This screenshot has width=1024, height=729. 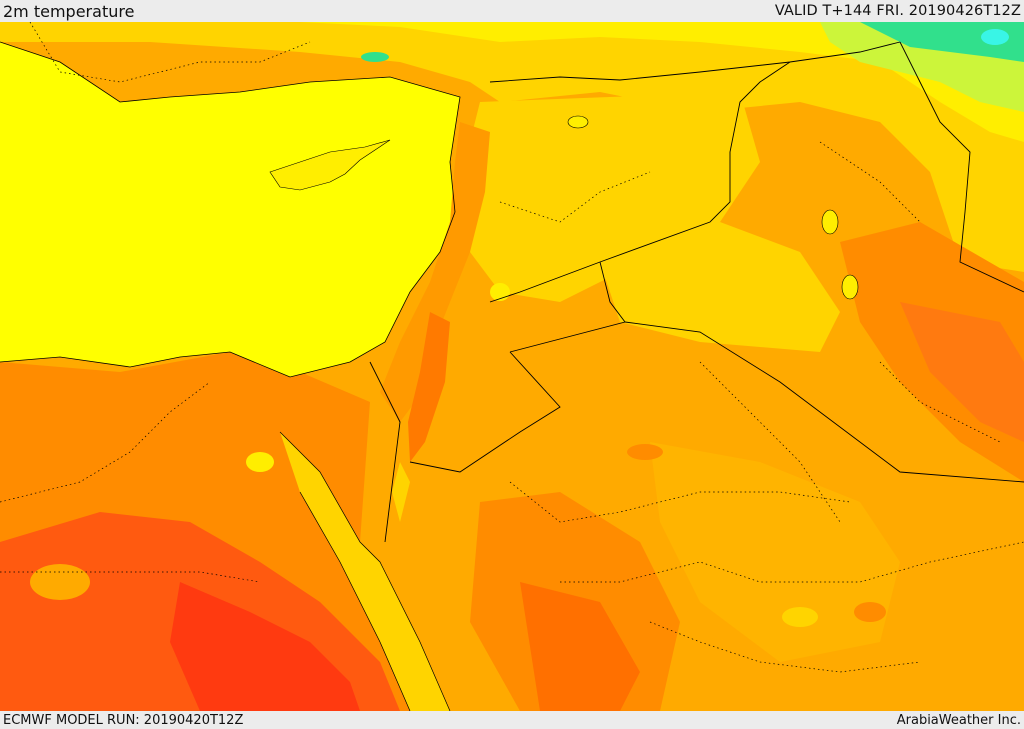 What do you see at coordinates (720, 287) in the screenshot?
I see `western-iraq-plateau` at bounding box center [720, 287].